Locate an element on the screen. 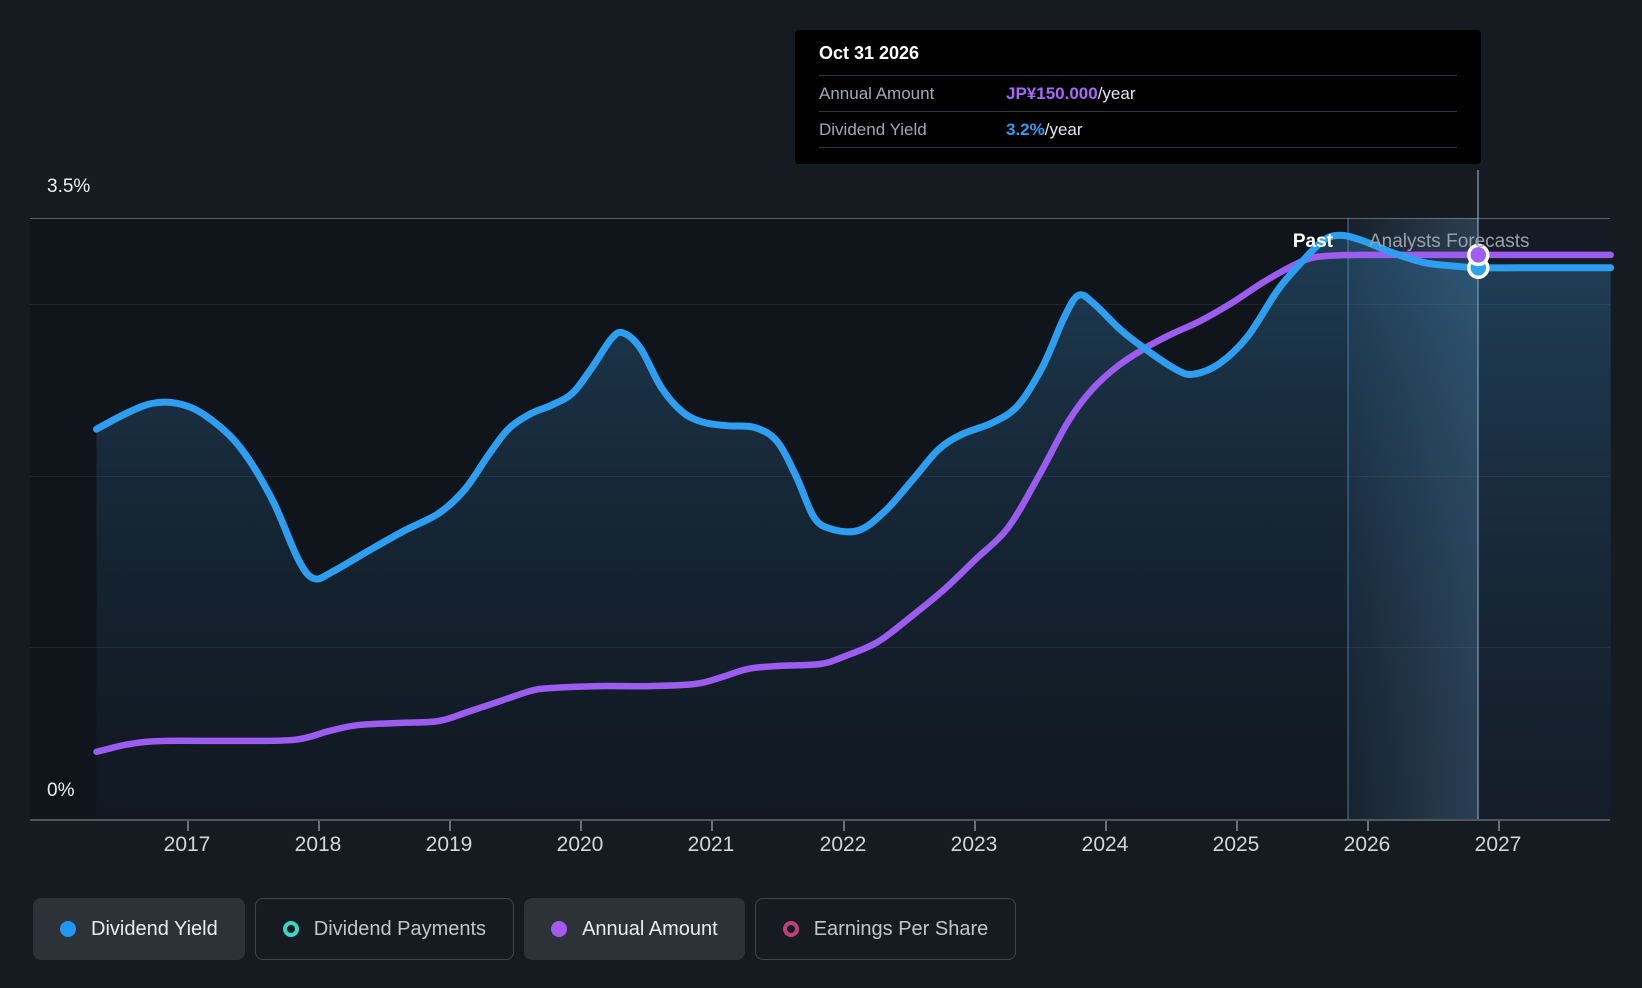  tooltip-row-annual-amount: Annual Amount JP¥150.000/year is located at coordinates (1138, 93).